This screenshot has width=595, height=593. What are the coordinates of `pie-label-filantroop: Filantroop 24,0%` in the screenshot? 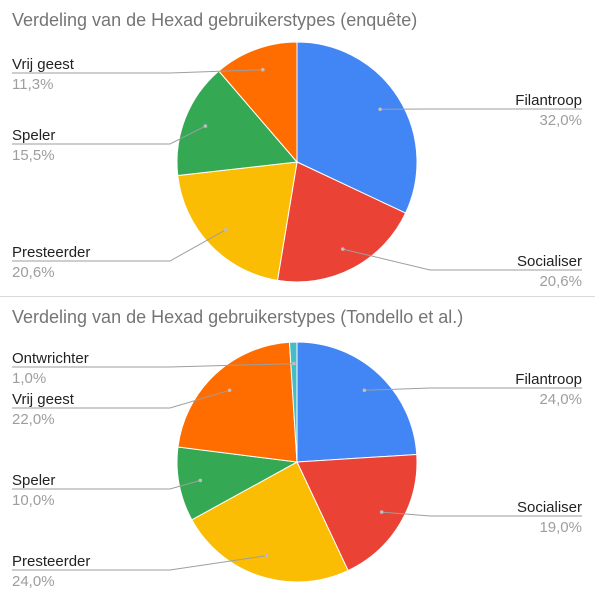 It's located at (472, 389).